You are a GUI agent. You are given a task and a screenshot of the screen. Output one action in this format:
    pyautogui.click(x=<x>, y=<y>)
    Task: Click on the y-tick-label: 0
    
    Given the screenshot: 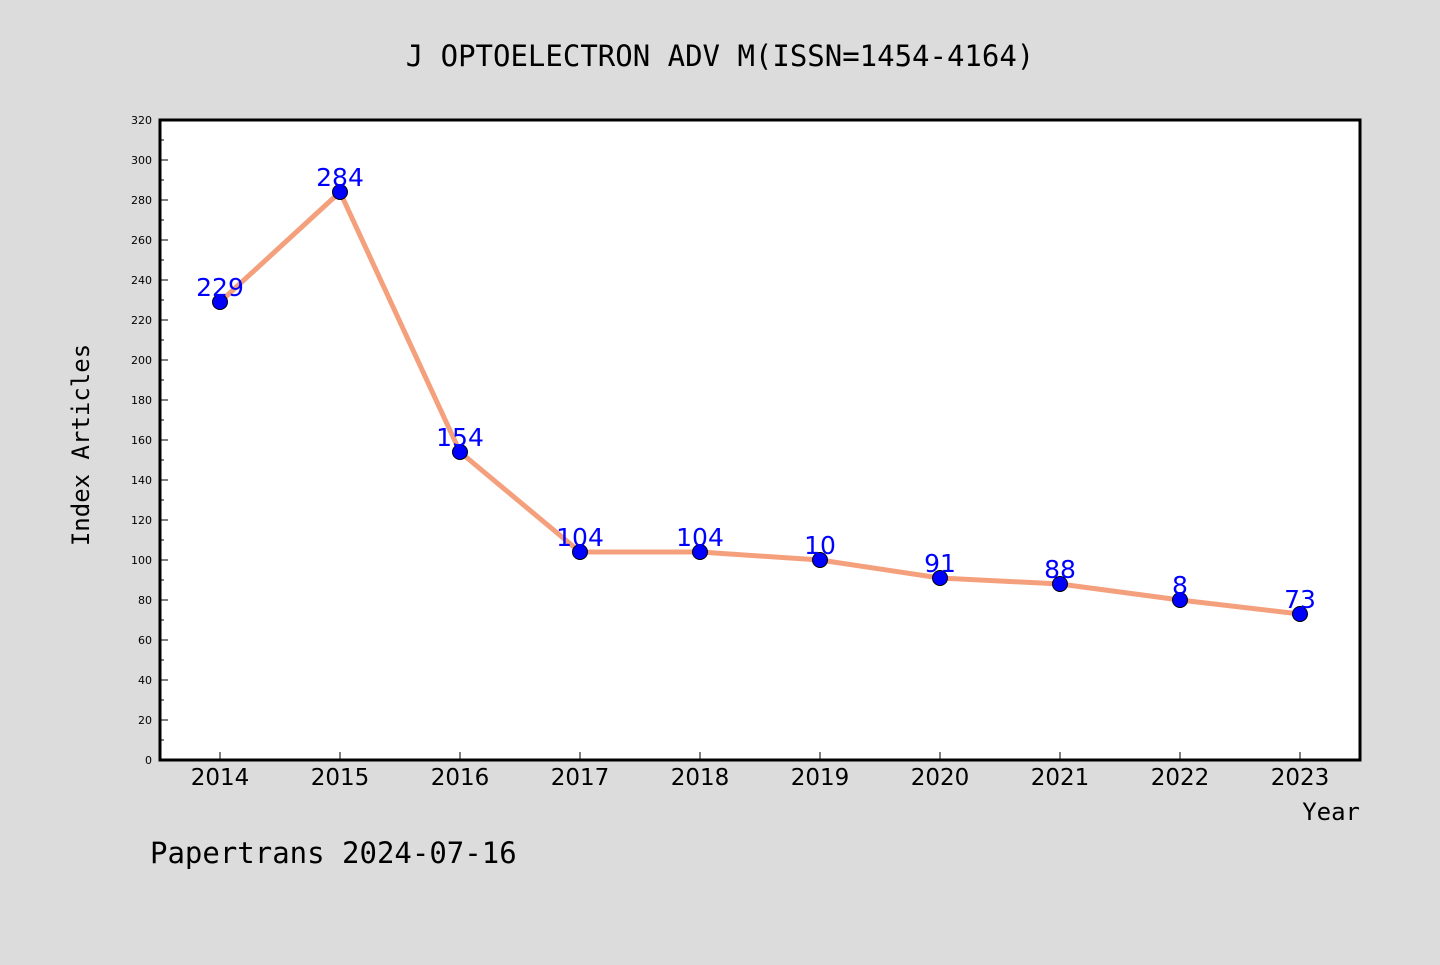 What is the action you would take?
    pyautogui.click(x=148, y=760)
    